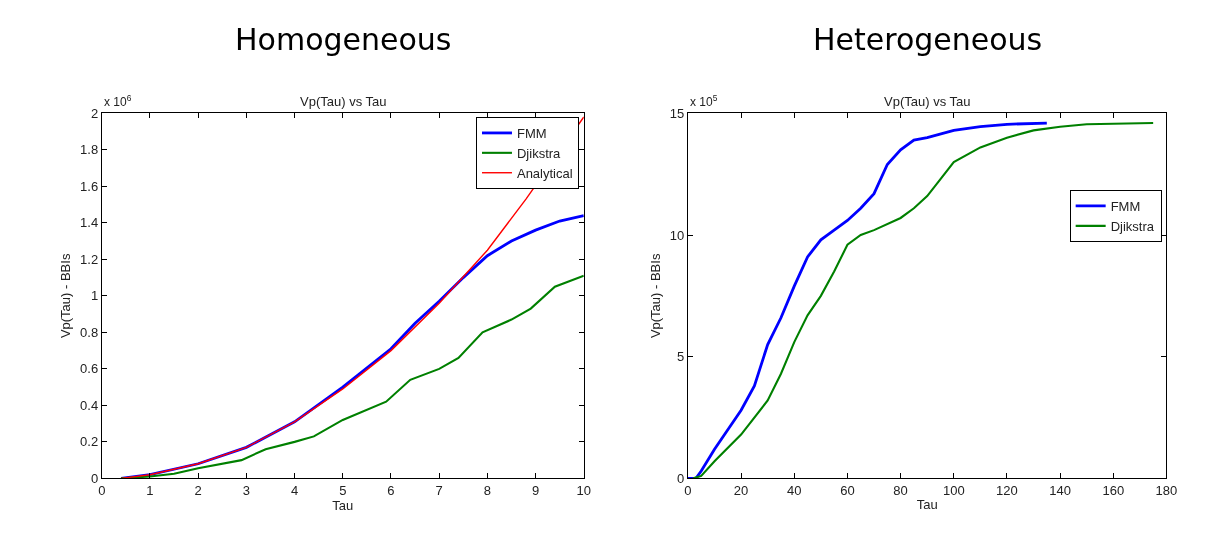 The image size is (1205, 542). Describe the element at coordinates (294, 490) in the screenshot. I see `x-tick-label: 4` at that location.